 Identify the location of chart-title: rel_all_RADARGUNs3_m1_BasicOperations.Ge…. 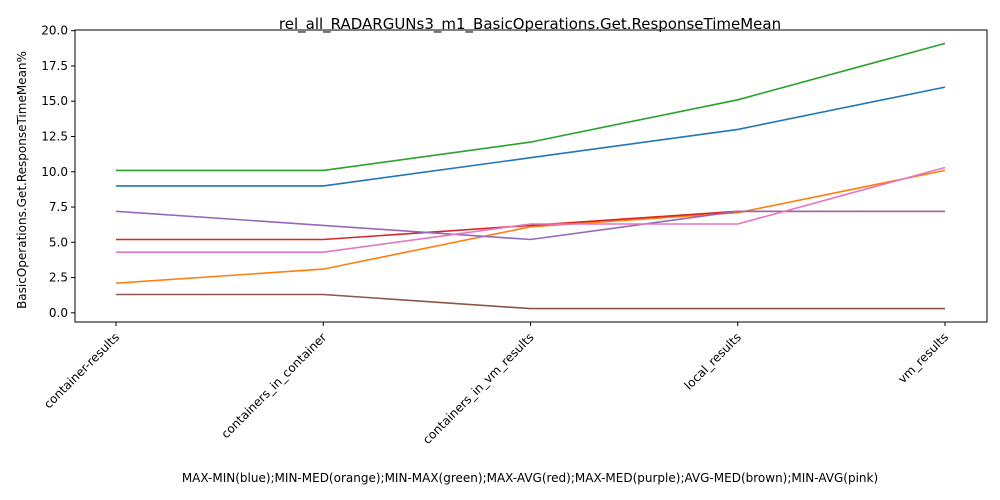
(530, 24).